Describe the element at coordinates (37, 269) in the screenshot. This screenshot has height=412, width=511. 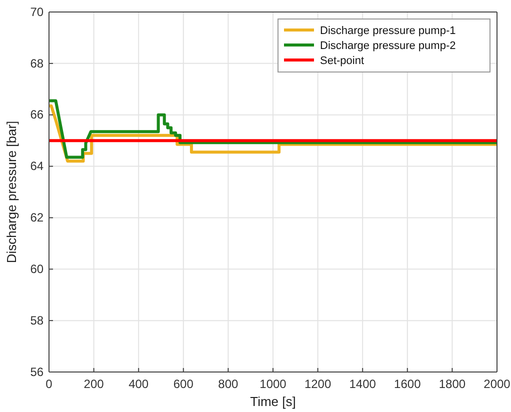
I see `y-tick-label: 60` at that location.